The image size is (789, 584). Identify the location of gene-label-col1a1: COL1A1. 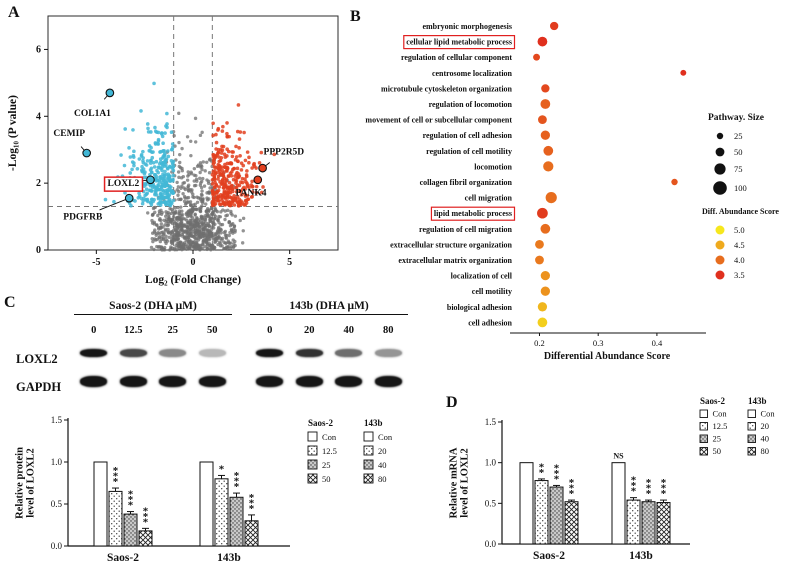
(92, 114).